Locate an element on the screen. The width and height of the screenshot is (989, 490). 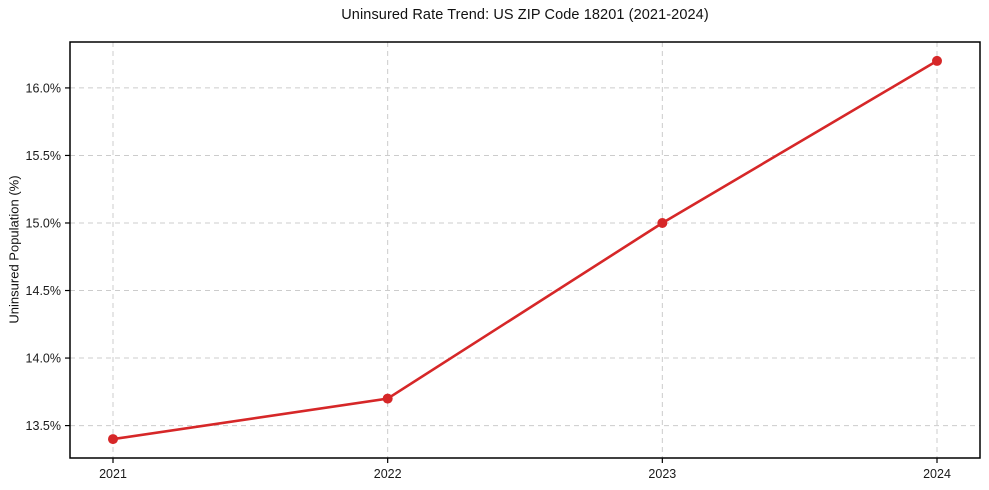
data-point-2024 is located at coordinates (937, 60).